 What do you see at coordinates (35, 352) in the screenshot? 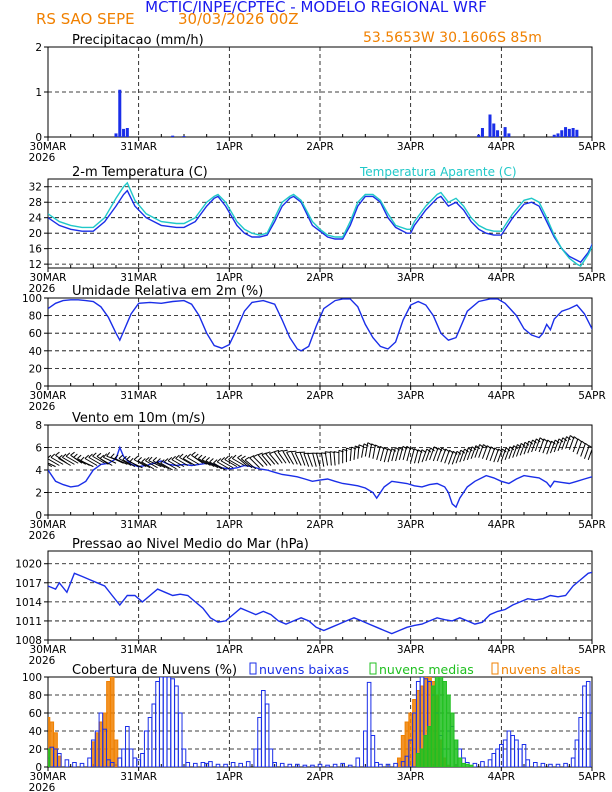
I see `y-tick-label: 40` at bounding box center [35, 352].